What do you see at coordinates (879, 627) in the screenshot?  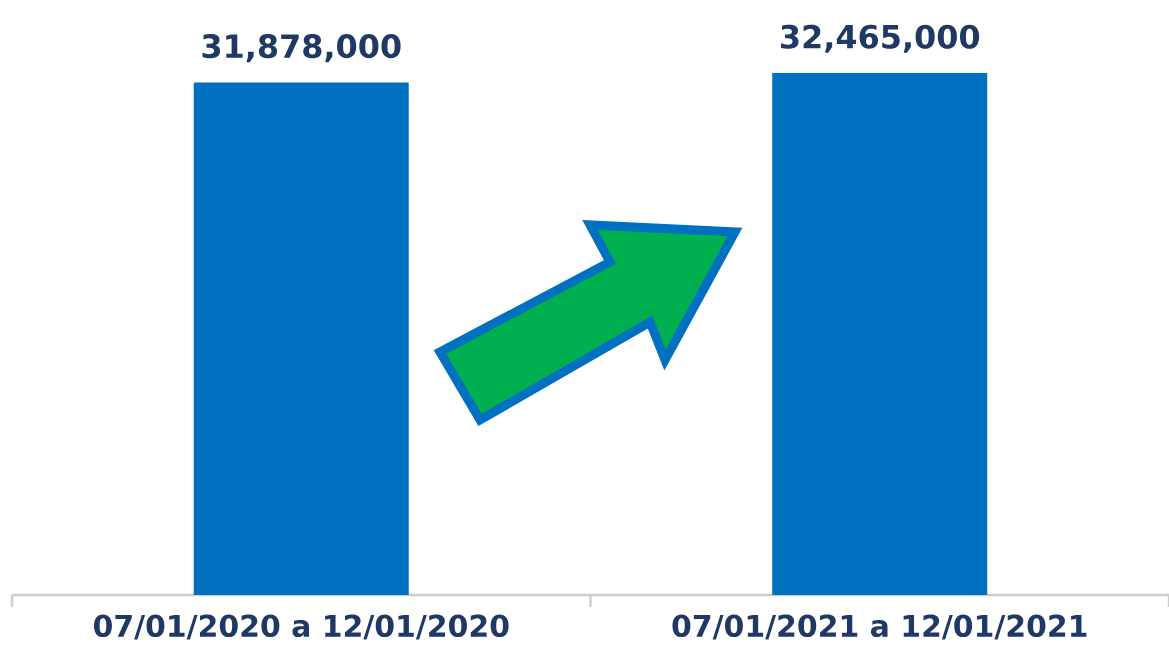 I see `x-tick-label: 07/01/2021 a 12/01/2021` at bounding box center [879, 627].